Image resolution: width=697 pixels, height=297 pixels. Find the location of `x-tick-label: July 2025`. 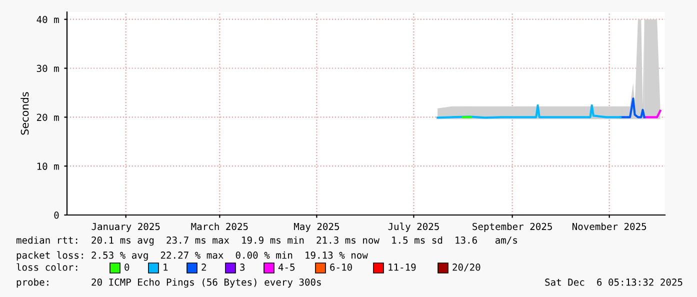

x-tick-label: July 2025 is located at coordinates (413, 227).